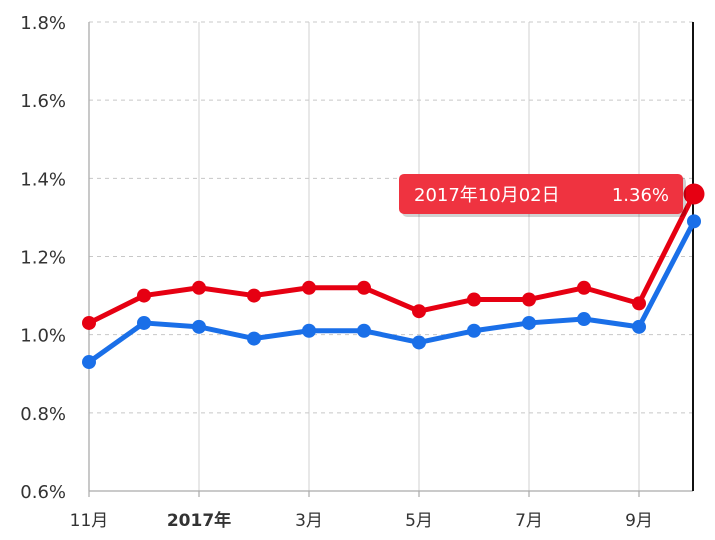 This screenshot has height=540, width=715. I want to click on tooltip-value: 1.36%, so click(640, 195).